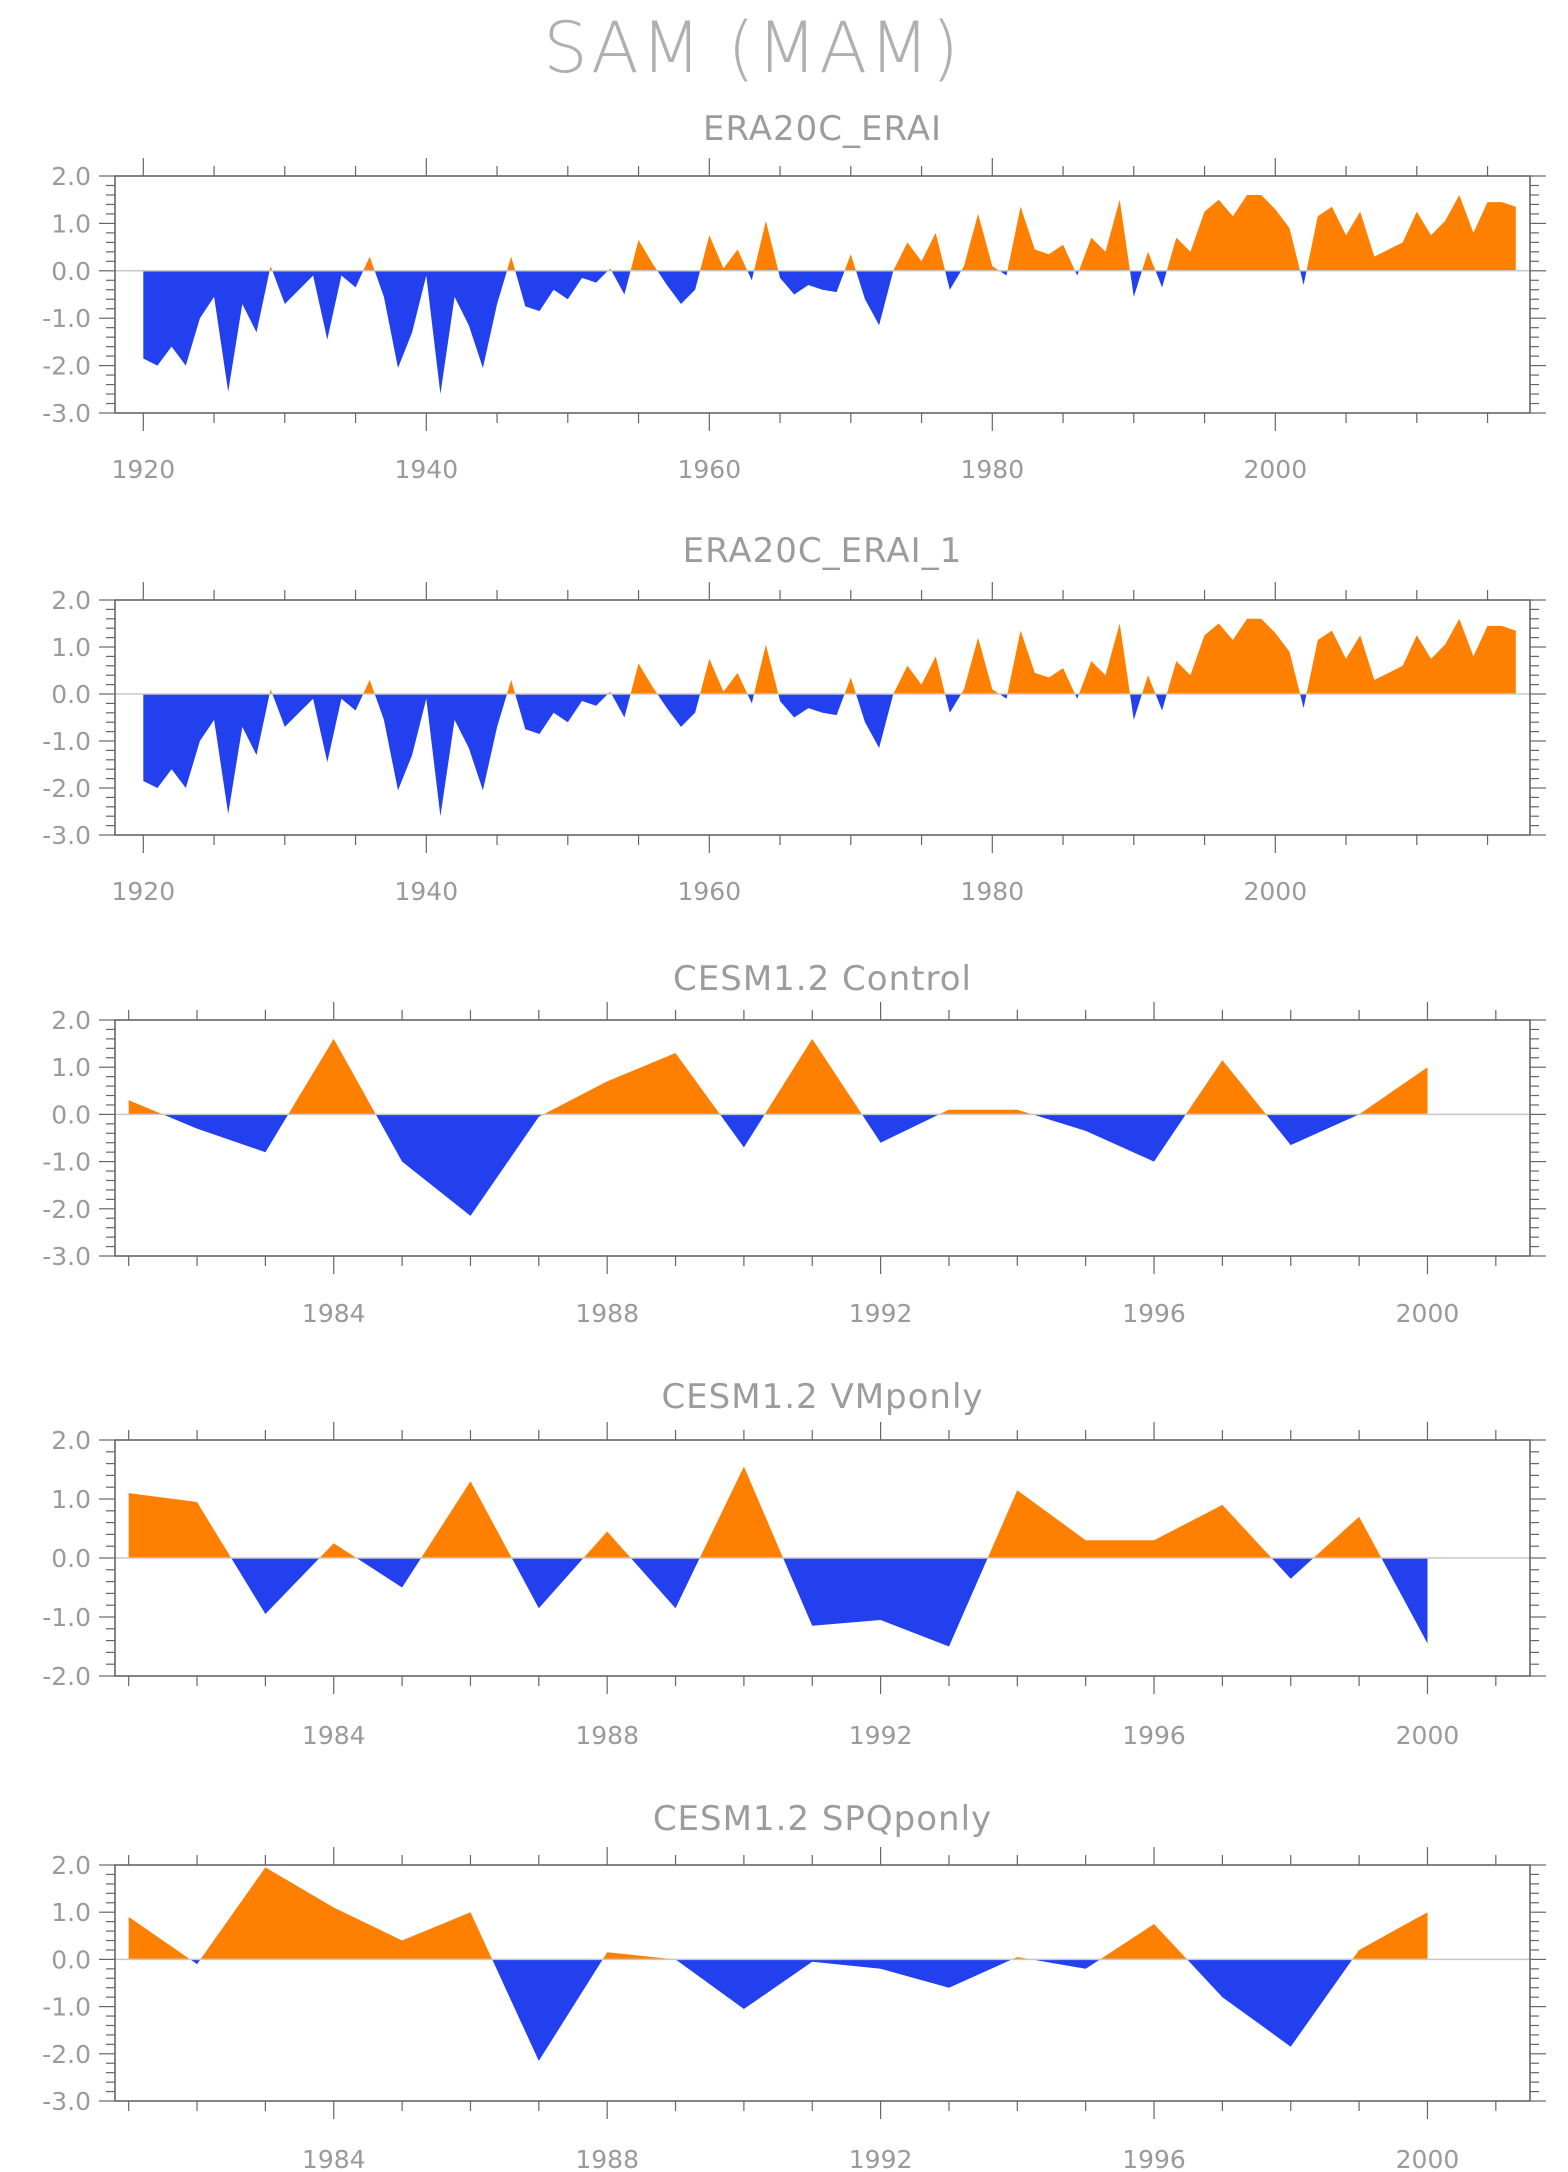  I want to click on x-tick-label: 1996, so click(1154, 2158).